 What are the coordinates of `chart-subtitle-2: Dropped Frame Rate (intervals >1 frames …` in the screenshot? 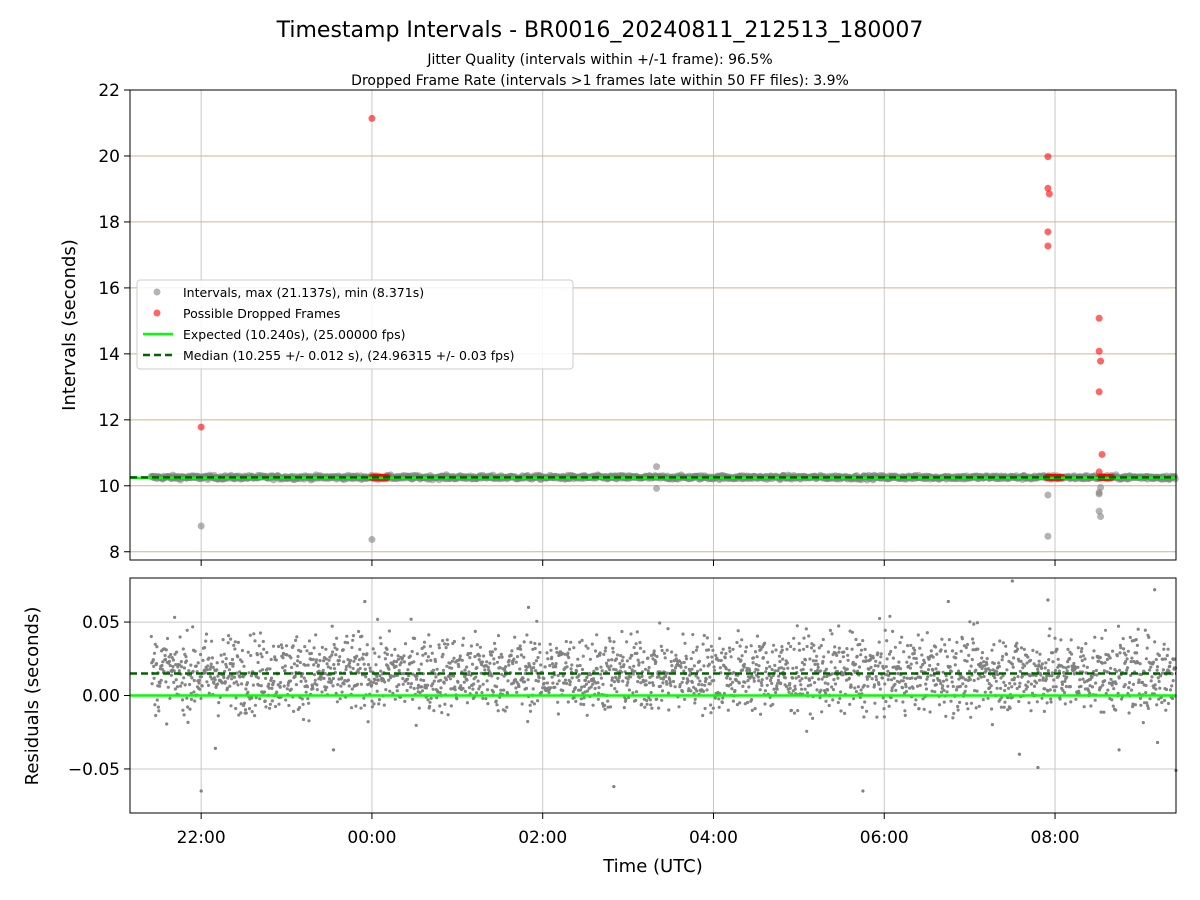 It's located at (600, 81).